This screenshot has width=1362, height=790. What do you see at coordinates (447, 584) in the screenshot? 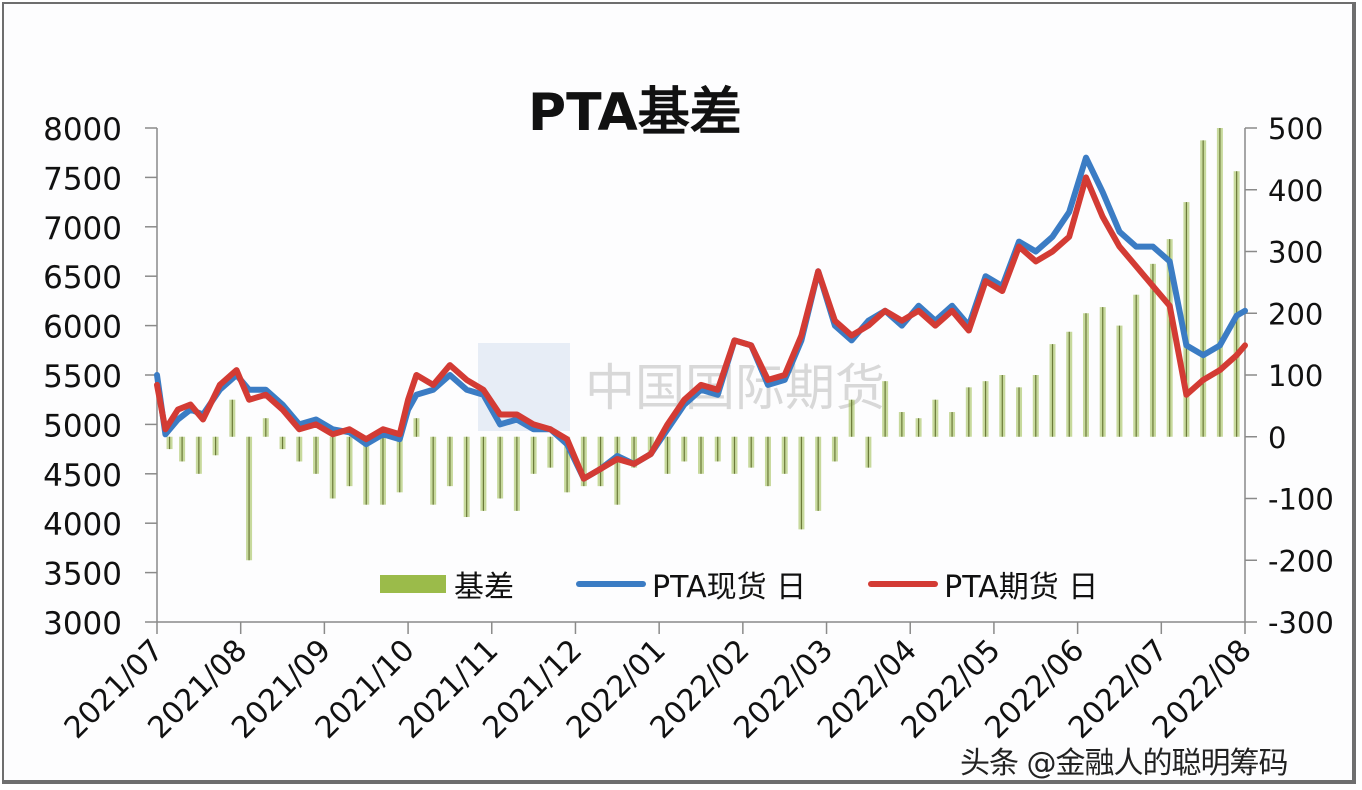
I see `legend-item-basis: 基差` at bounding box center [447, 584].